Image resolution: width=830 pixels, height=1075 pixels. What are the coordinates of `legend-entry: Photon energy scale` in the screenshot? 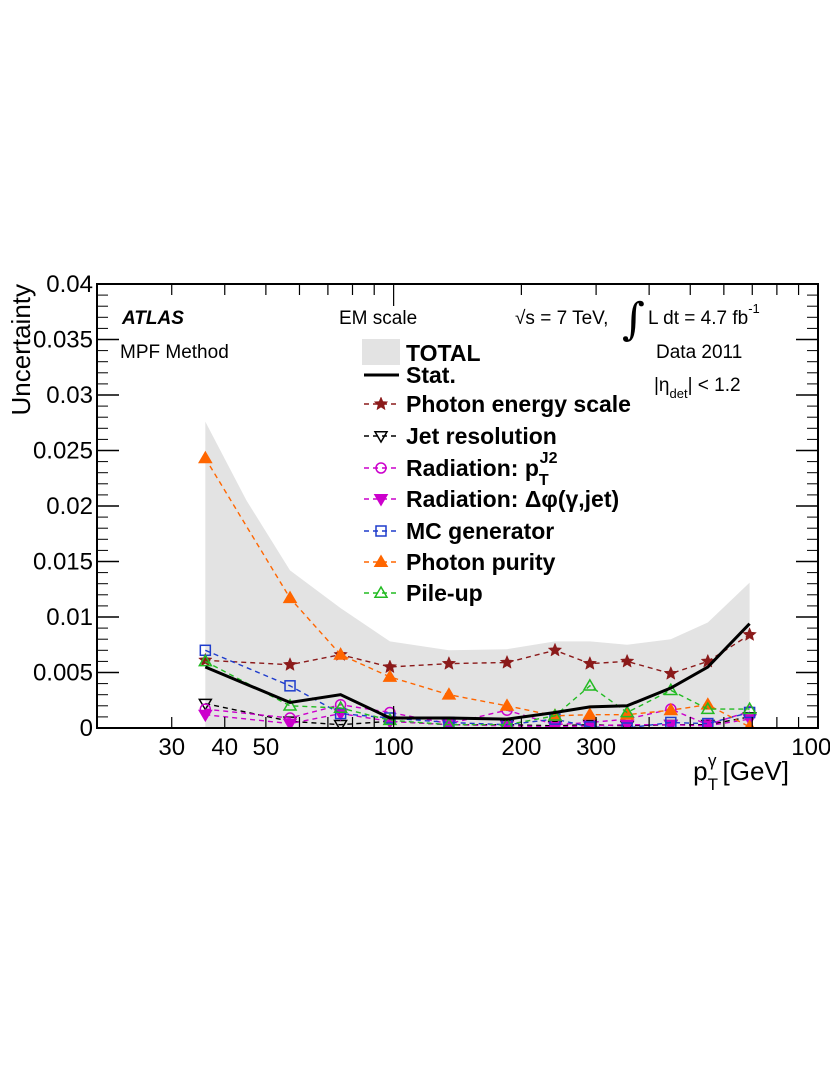 It's located at (497, 404).